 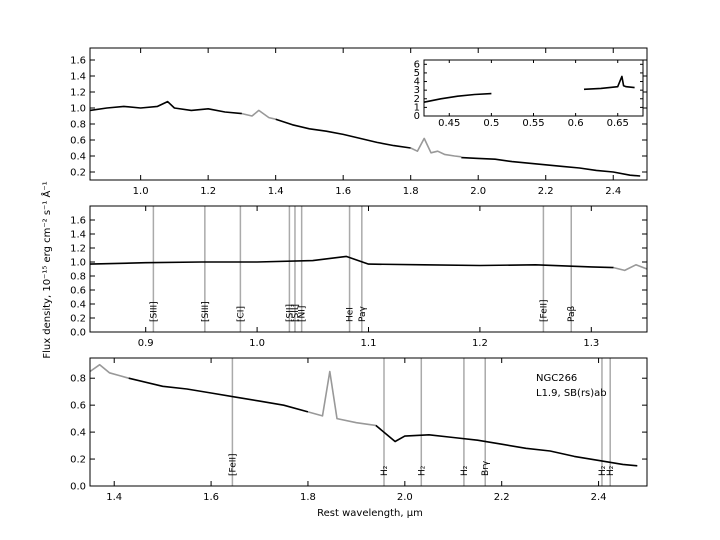 What do you see at coordinates (491, 123) in the screenshot?
I see `x-tick-label: 0.5` at bounding box center [491, 123].